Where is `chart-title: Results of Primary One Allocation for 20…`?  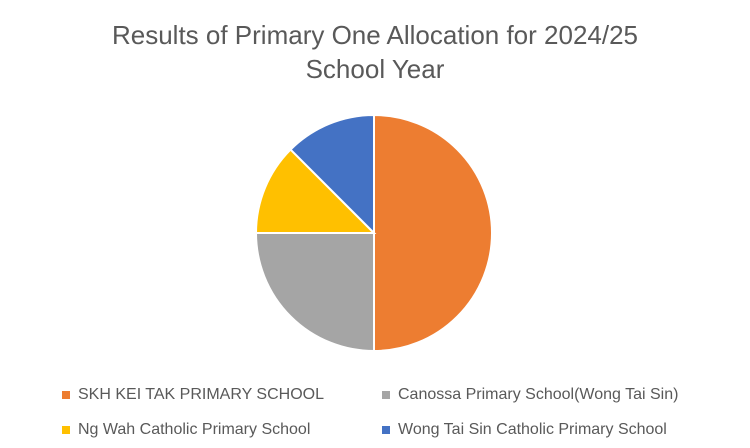
chart-title: Results of Primary One Allocation for 20… is located at coordinates (375, 52).